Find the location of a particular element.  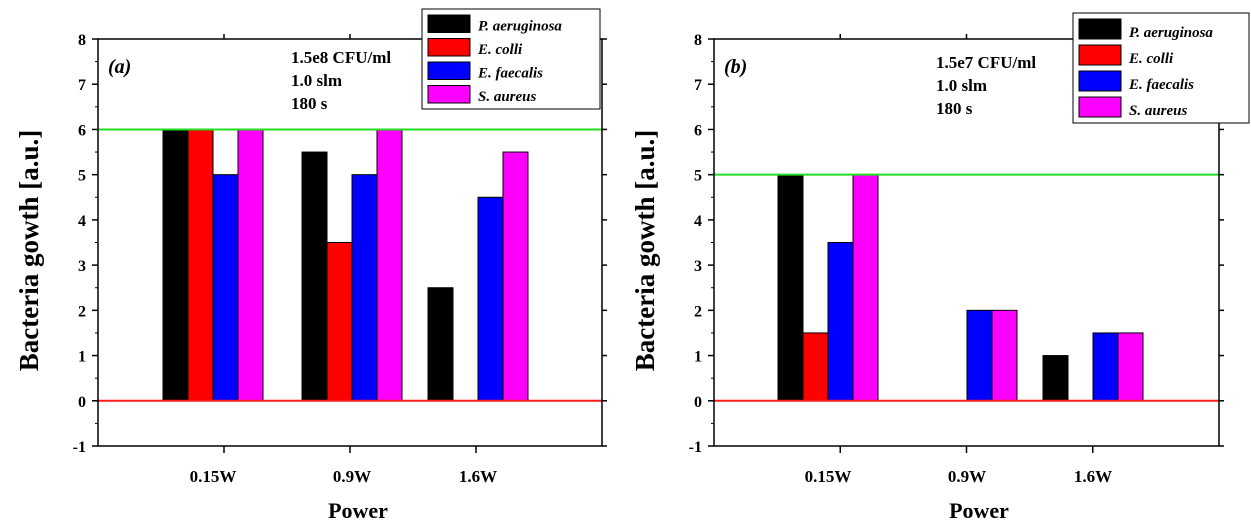

annotation: 1.5e7 CFU/ml is located at coordinates (986, 62).